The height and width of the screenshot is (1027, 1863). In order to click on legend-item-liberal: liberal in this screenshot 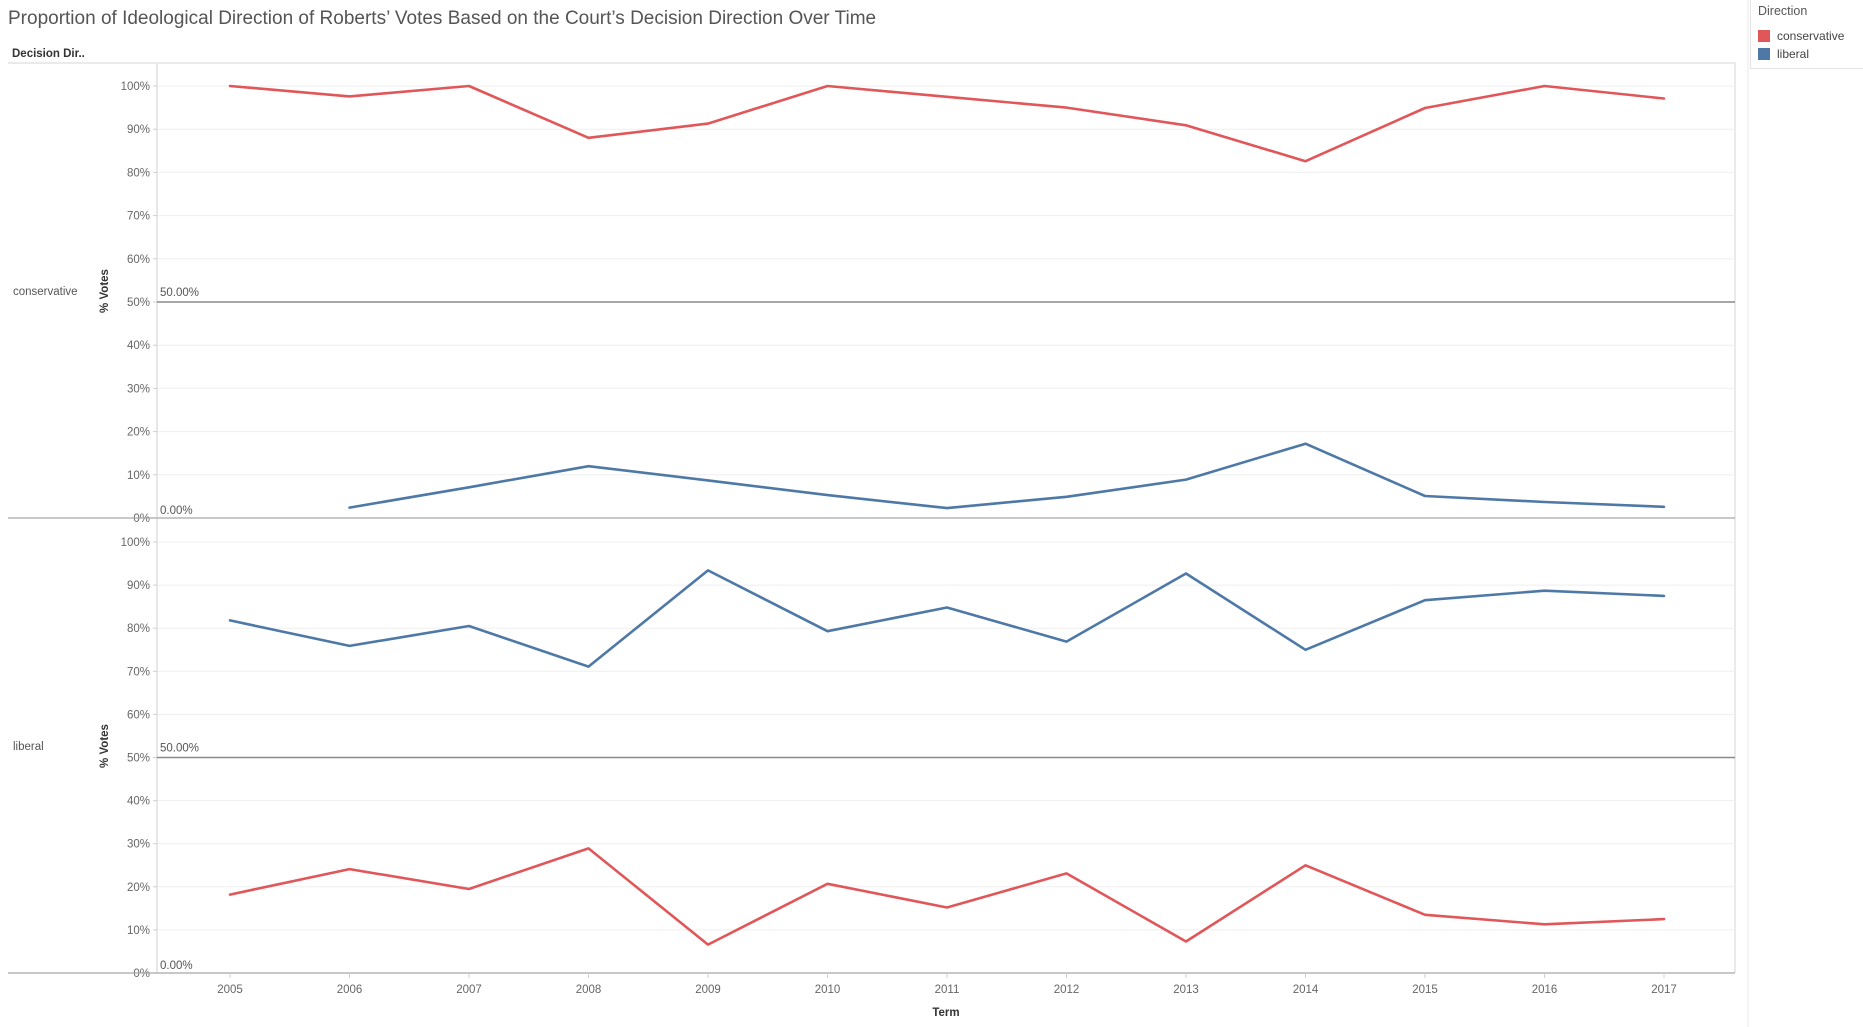, I will do `click(1783, 54)`.